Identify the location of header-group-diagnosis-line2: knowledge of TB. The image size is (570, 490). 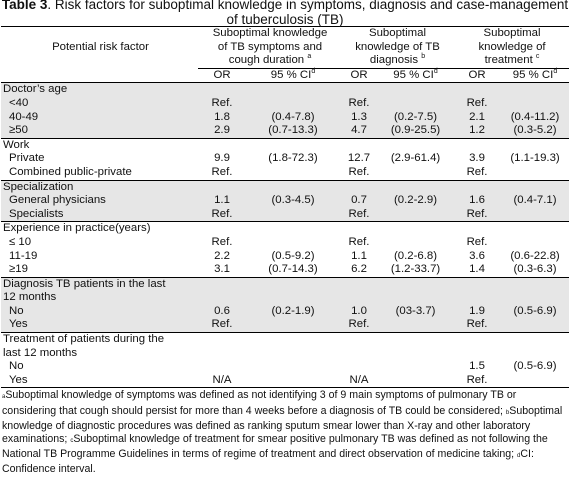
(397, 46).